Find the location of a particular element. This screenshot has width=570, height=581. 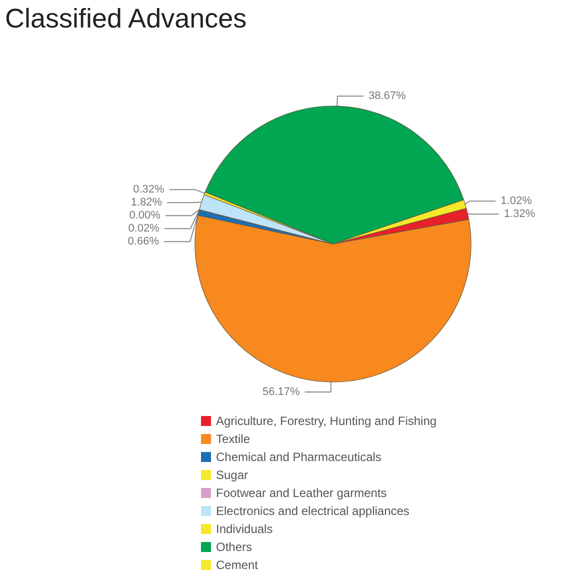

data-label: 56.17% is located at coordinates (281, 392).